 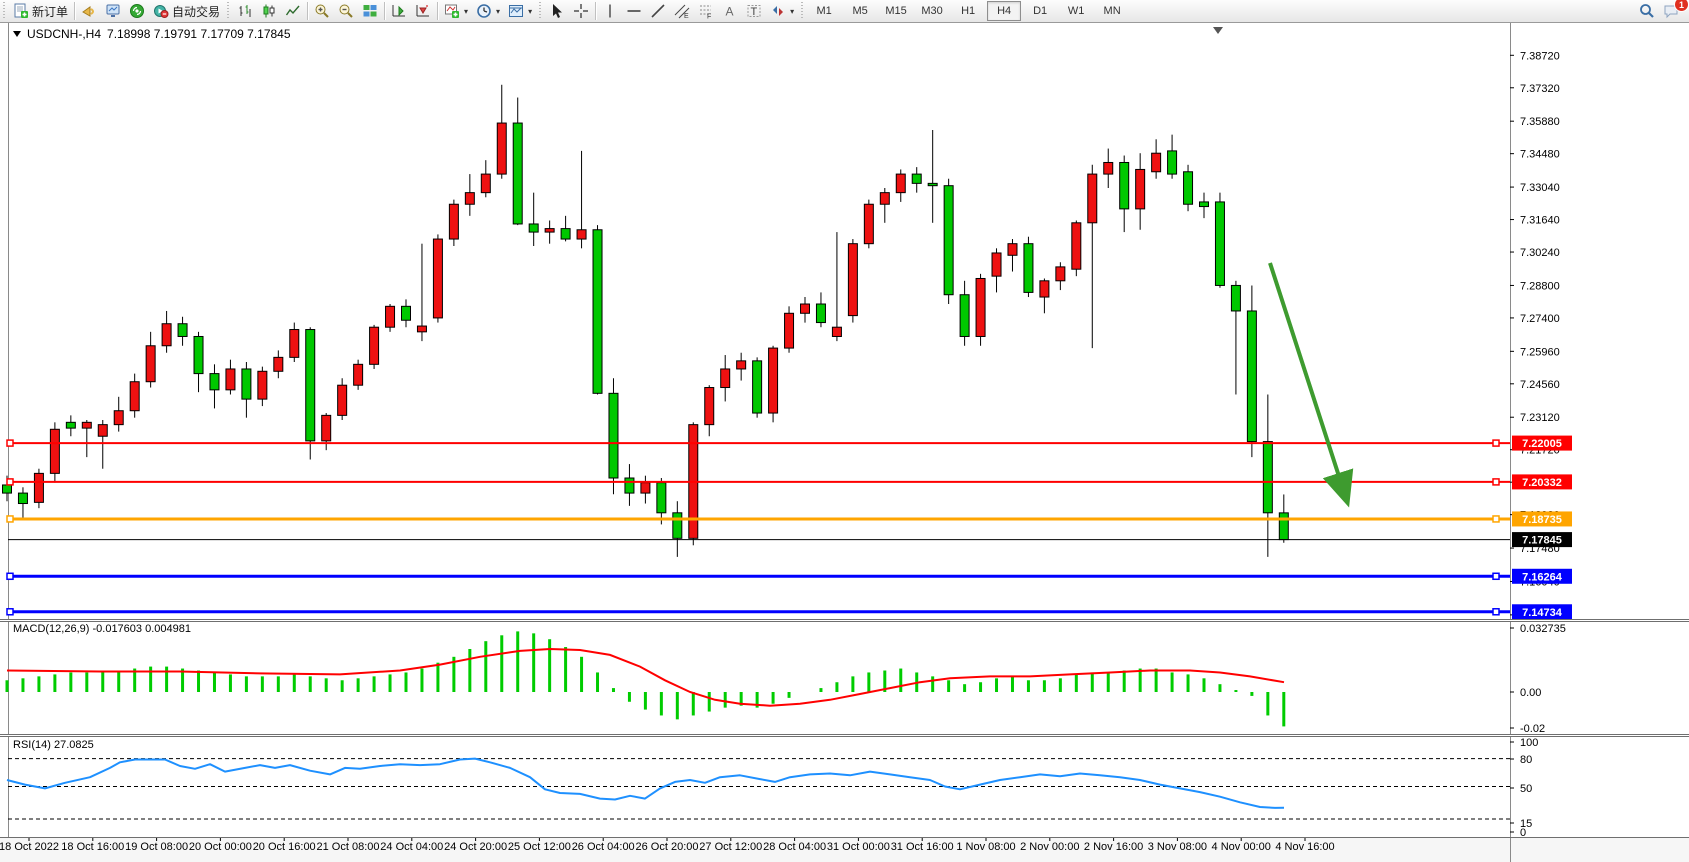 I want to click on time-axis-strip, so click(x=844, y=850).